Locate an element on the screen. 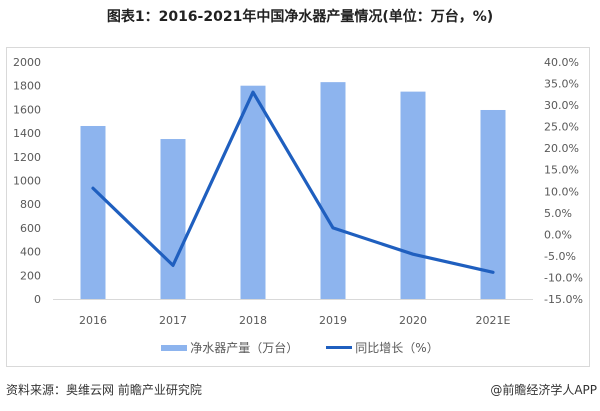 This screenshot has width=600, height=411. source-note: 资料来源：奥维云网 前瞻产业研究院 is located at coordinates (104, 390).